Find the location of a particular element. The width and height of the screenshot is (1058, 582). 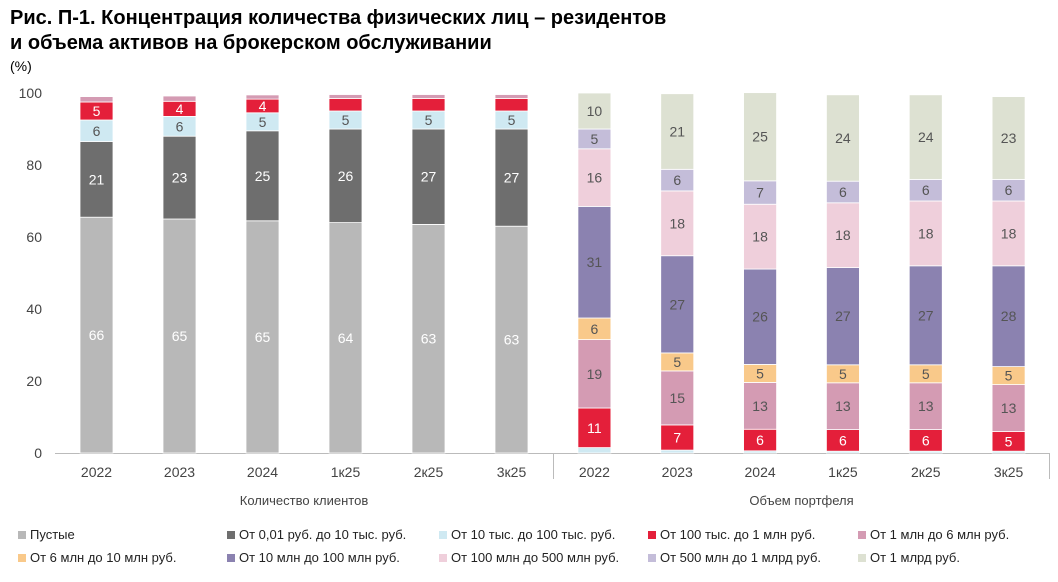

data-label: 64 is located at coordinates (346, 338).